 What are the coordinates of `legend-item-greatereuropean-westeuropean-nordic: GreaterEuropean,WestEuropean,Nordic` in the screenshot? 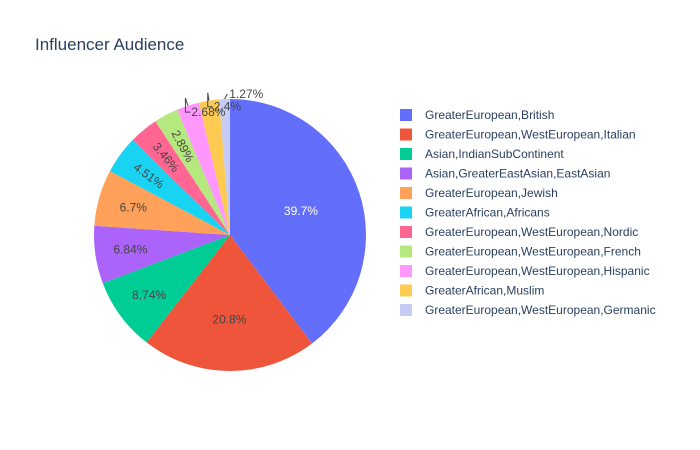 It's located at (519, 232).